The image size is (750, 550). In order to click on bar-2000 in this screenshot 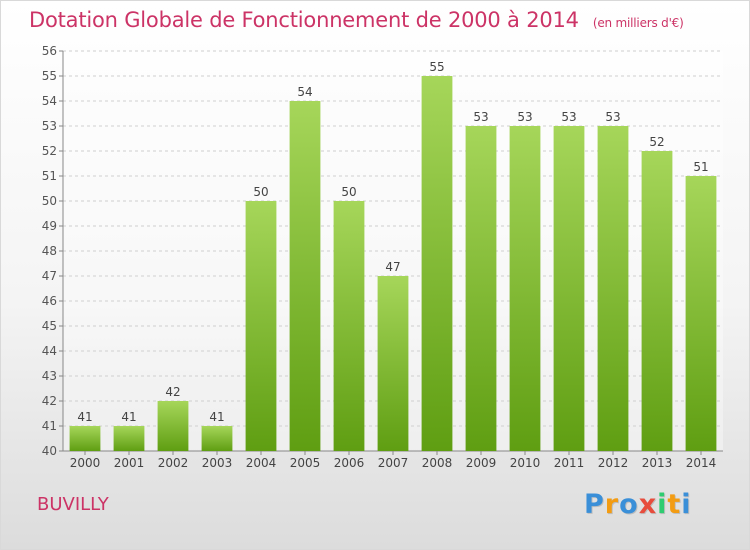, I will do `click(85, 438)`.